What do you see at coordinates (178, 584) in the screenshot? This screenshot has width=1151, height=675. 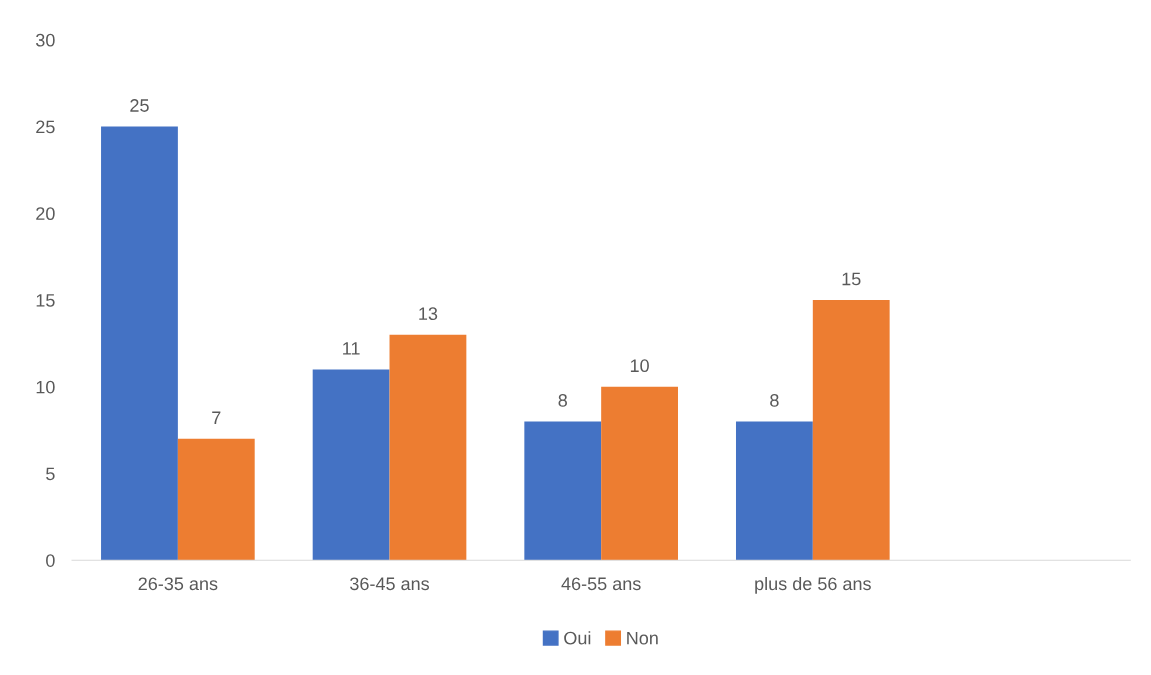 I see `x-tick-label: 26-35 ans` at bounding box center [178, 584].